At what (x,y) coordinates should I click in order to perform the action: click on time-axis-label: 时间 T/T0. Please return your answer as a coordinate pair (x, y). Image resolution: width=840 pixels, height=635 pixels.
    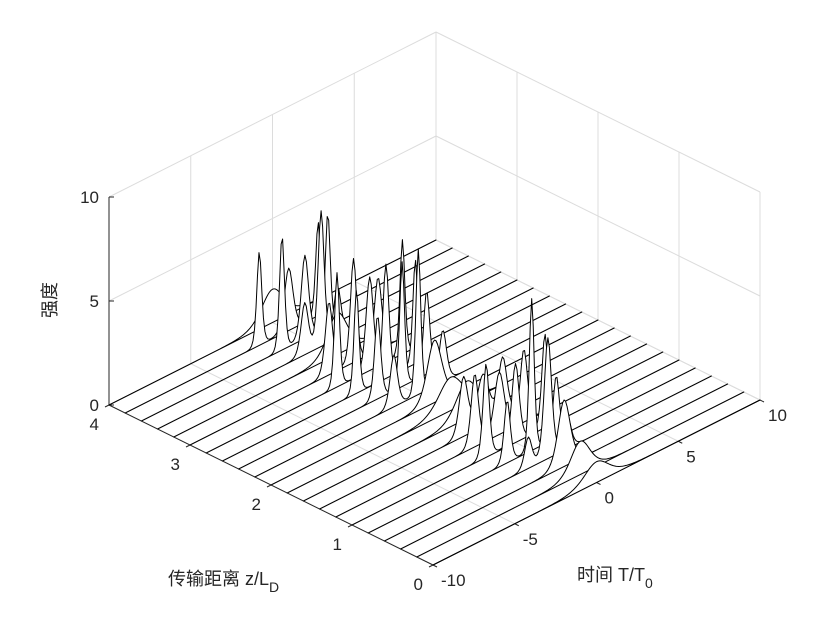
    Looking at the image, I should click on (615, 578).